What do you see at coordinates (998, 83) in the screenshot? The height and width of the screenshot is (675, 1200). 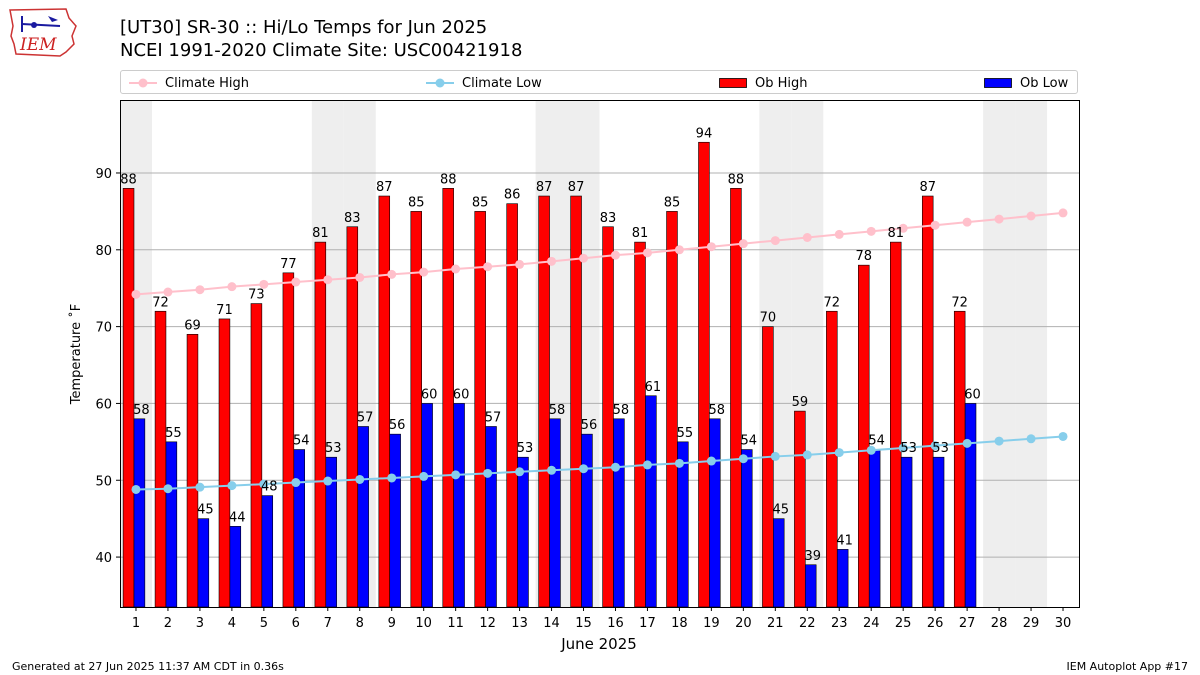 I see `ob-low-swatch-icon` at bounding box center [998, 83].